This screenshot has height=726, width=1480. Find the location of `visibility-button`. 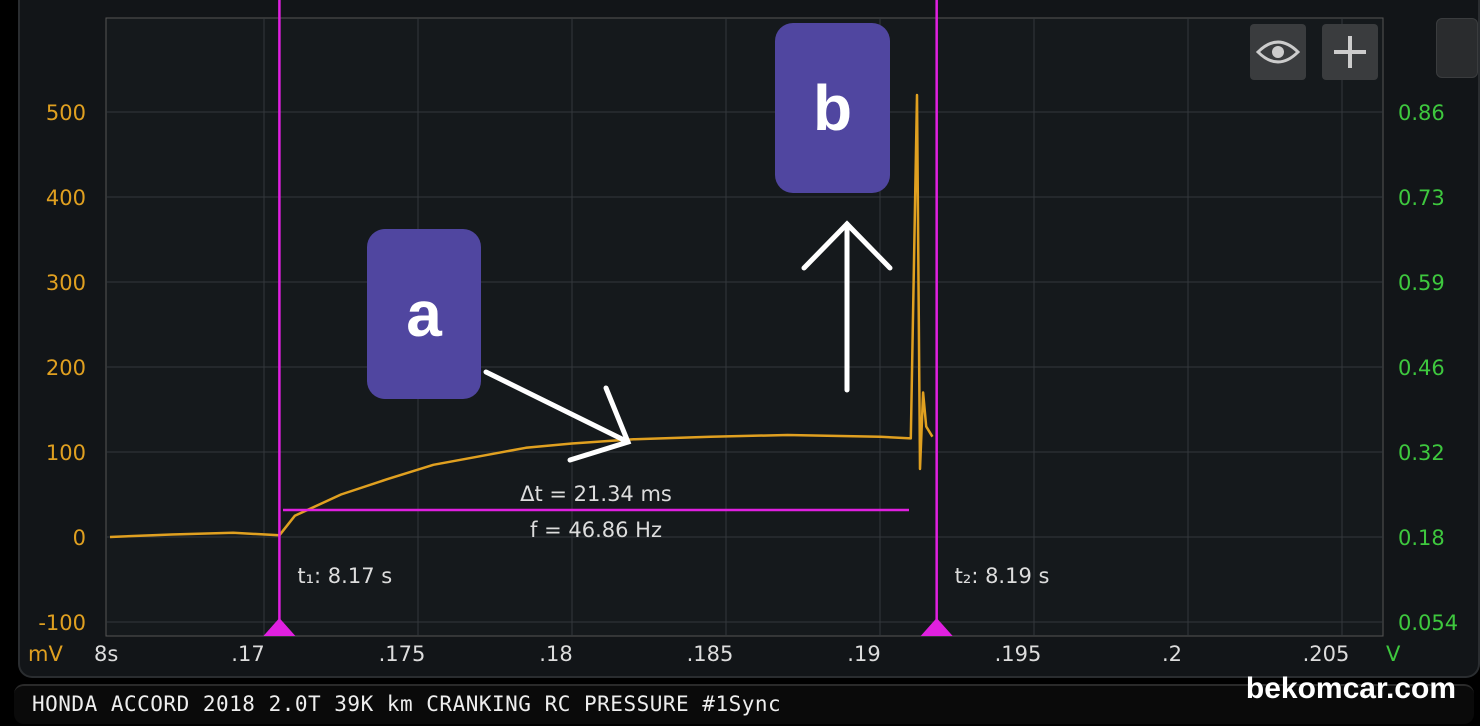

visibility-button is located at coordinates (1278, 52).